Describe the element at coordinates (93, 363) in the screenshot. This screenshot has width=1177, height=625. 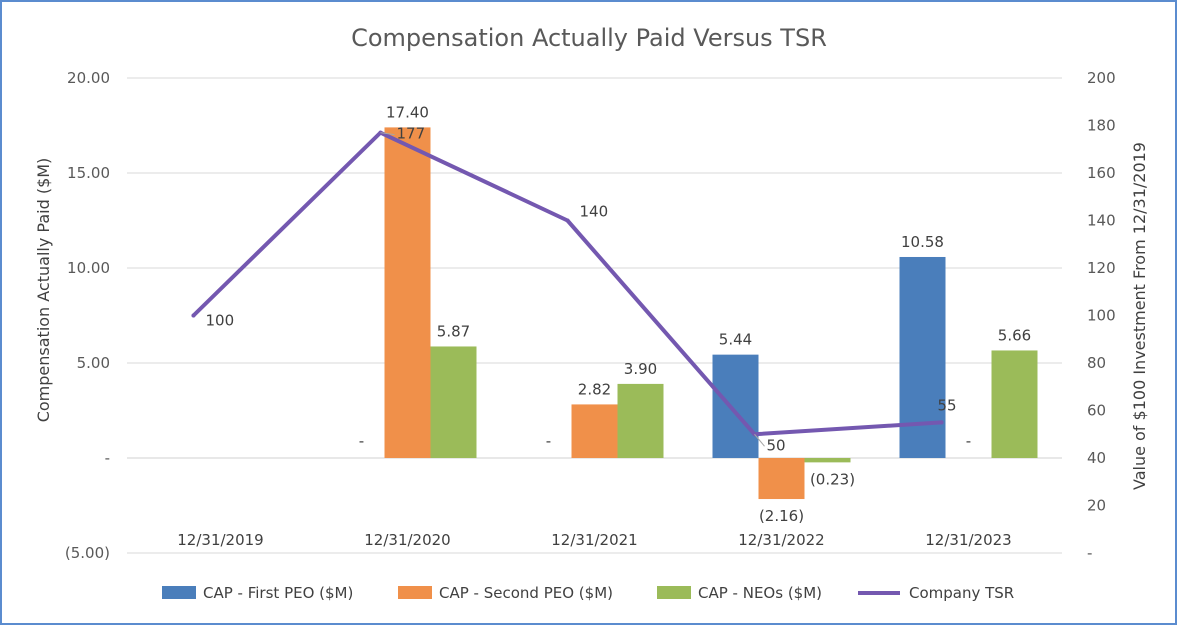
I see `y-tick-label: 5.00` at that location.